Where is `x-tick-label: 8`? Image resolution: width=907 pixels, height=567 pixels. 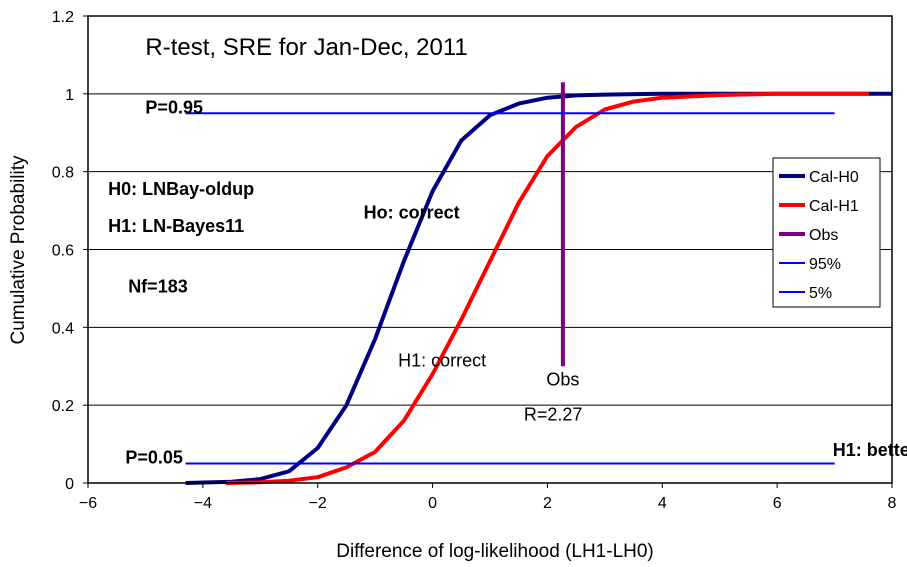
x-tick-label: 8 is located at coordinates (892, 503).